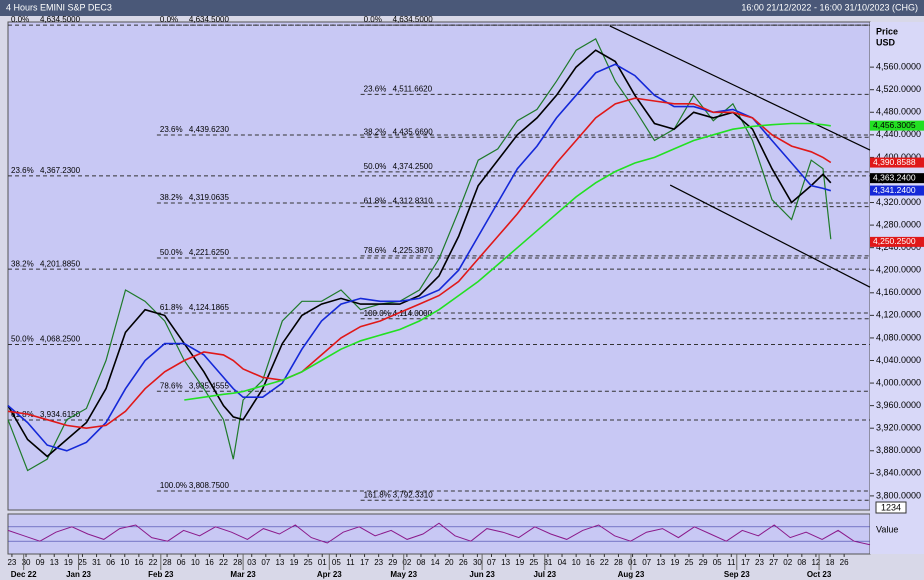 The image size is (924, 580). I want to click on y-tick-label: 4,480.0000, so click(898, 112).